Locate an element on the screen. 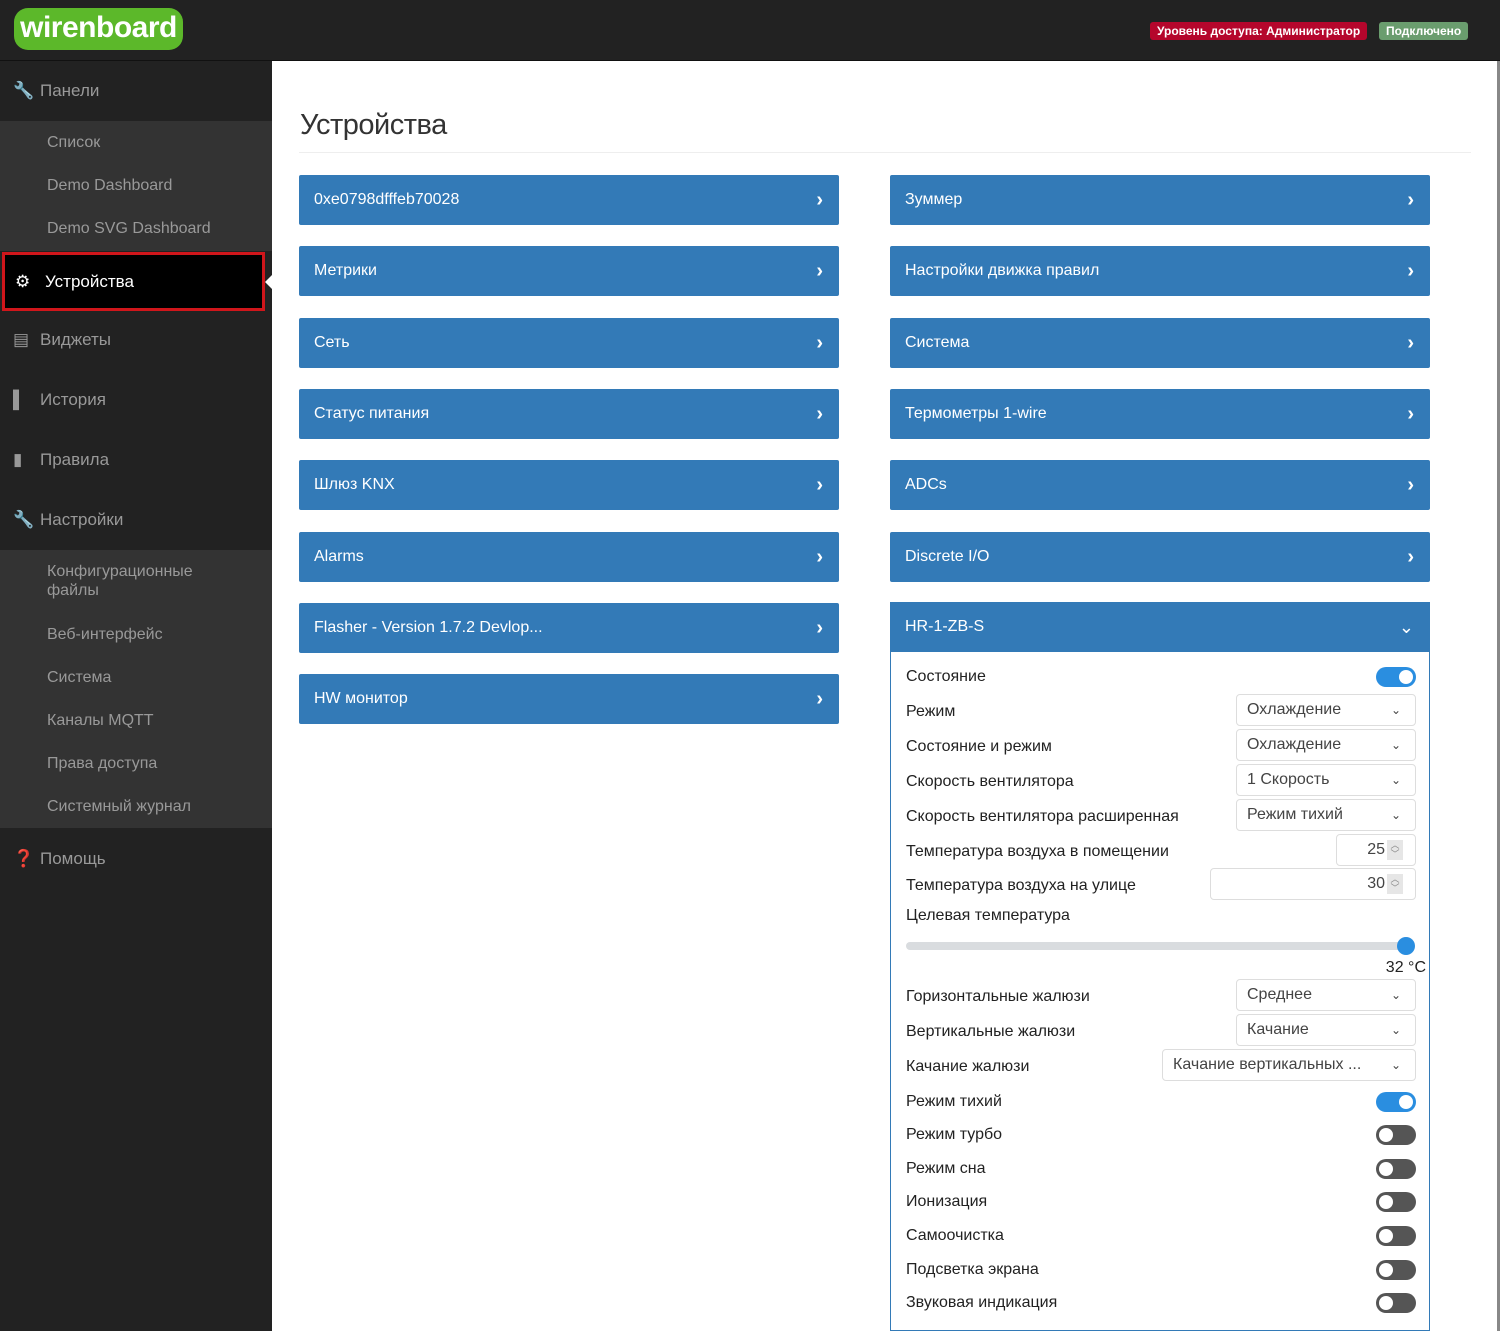 This screenshot has width=1500, height=1331. device-button: Сеть › is located at coordinates (569, 342).